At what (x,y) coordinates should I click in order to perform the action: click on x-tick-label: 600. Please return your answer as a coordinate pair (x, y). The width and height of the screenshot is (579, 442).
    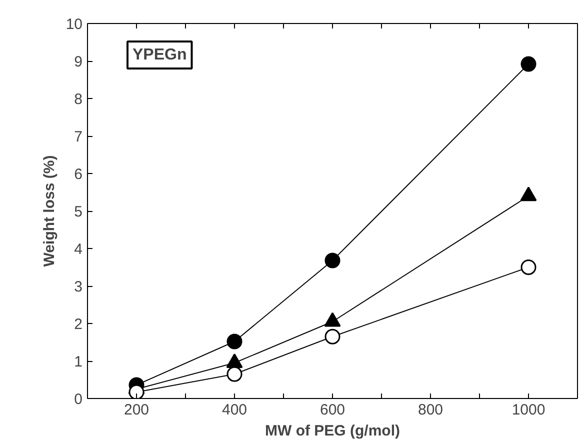
    Looking at the image, I should click on (333, 410).